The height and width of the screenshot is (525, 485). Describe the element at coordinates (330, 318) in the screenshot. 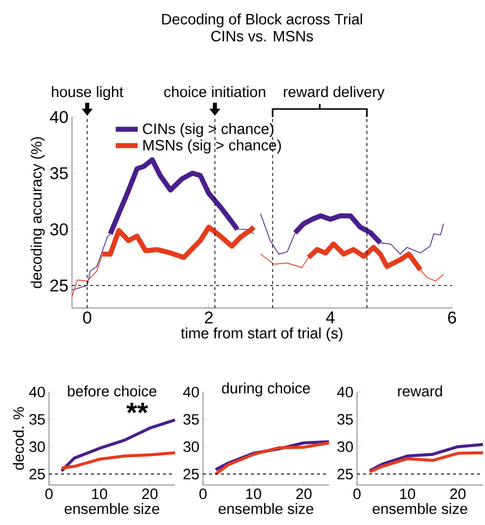

I see `x-tick-label: 4` at that location.